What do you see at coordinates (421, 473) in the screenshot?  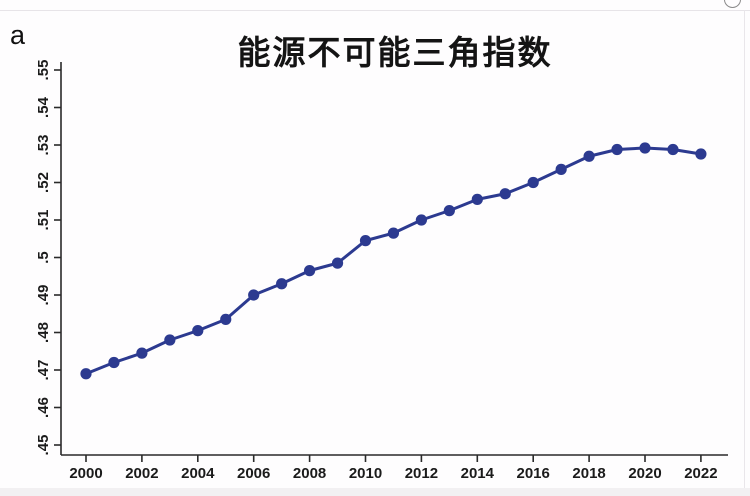 I see `x-tick-label: 2012` at bounding box center [421, 473].